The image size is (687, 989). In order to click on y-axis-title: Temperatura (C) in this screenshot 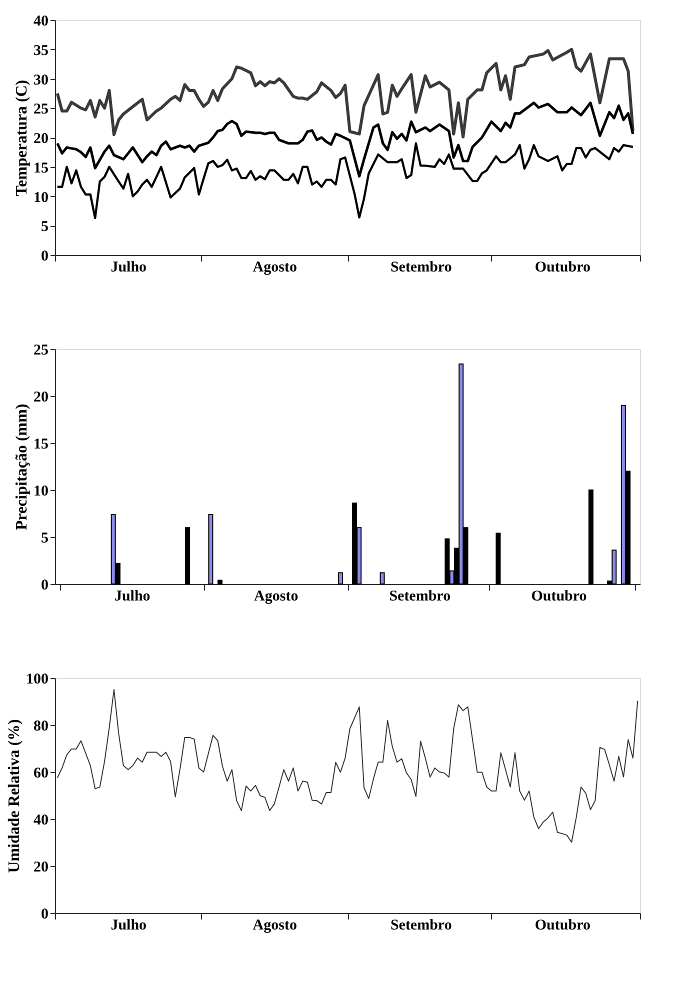, I will do `click(22, 138)`.